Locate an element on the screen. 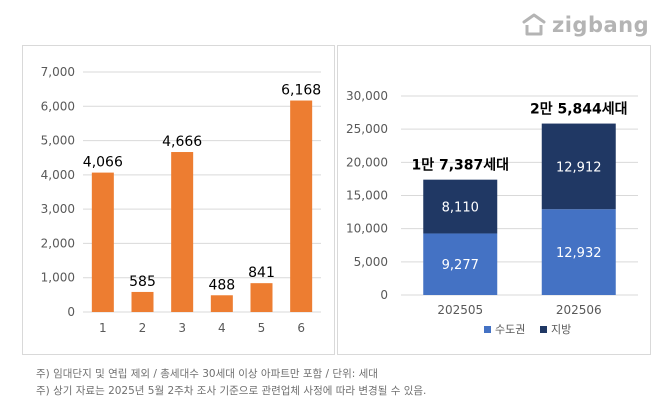 The height and width of the screenshot is (414, 670). y-tick-label: 1,000 is located at coordinates (58, 278).